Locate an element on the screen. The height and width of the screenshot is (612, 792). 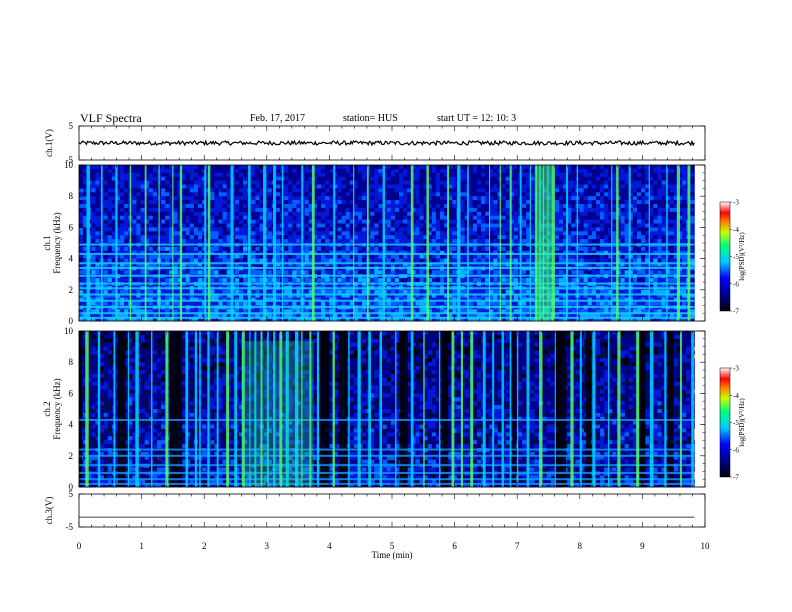
burst-7.95min is located at coordinates (577, 243).